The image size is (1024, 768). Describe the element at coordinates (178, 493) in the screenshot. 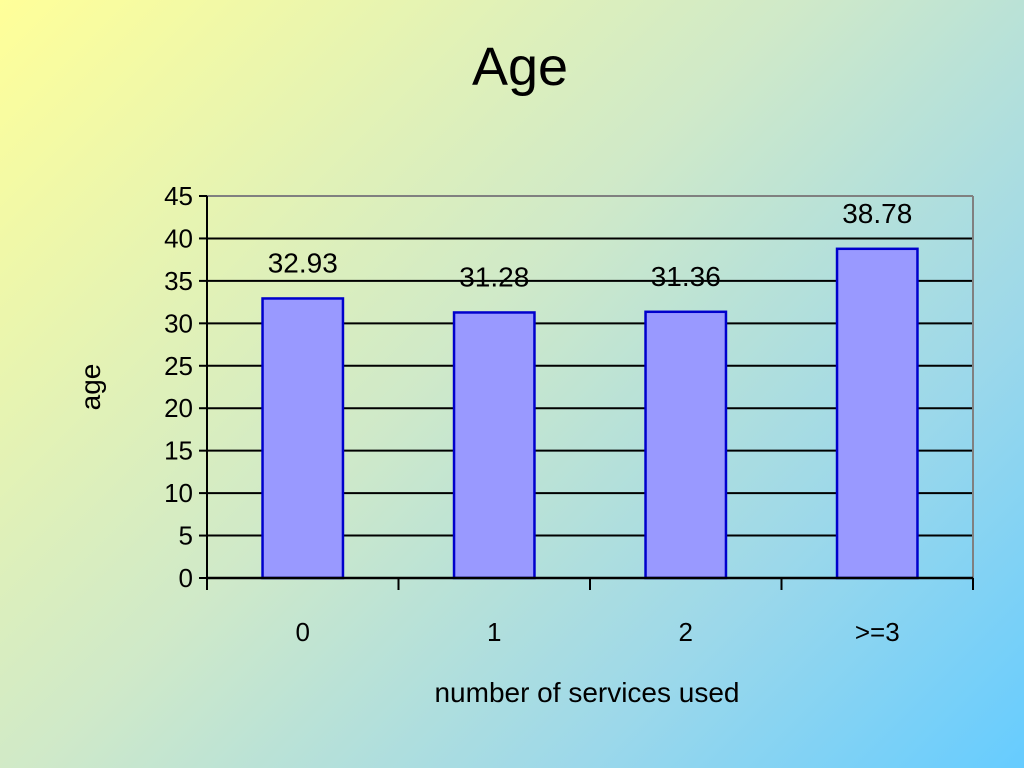

I see `y-tick-label: 10` at that location.